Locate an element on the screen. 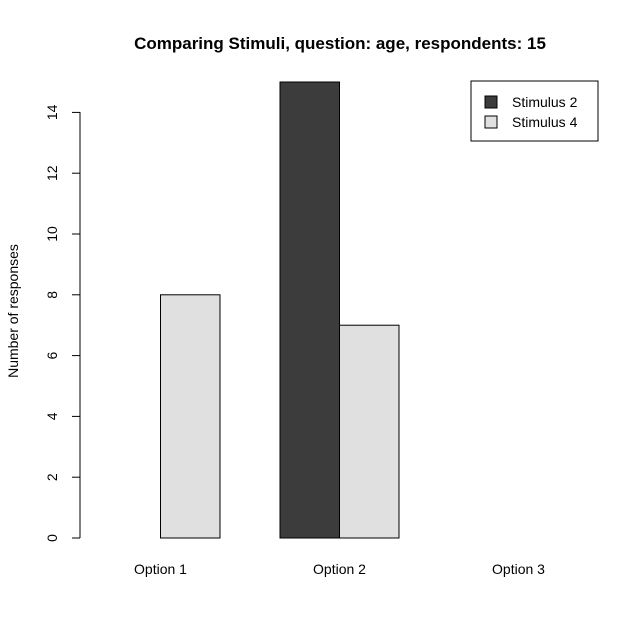  y-tick-label: 10 is located at coordinates (52, 234).